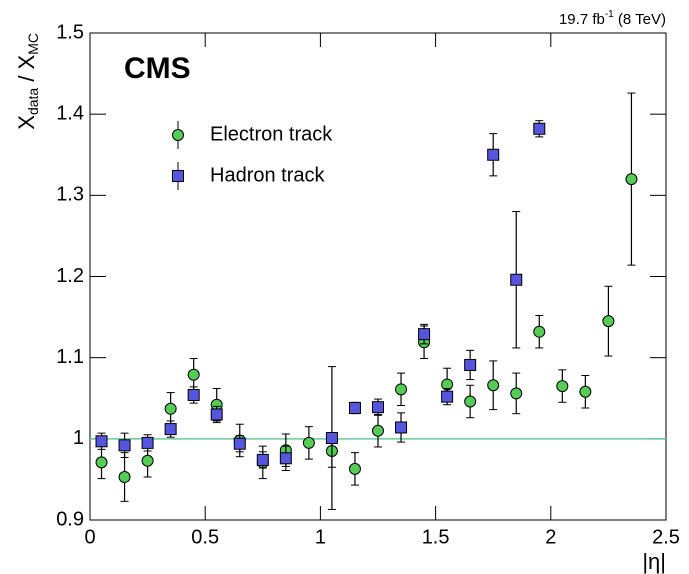 The width and height of the screenshot is (689, 574). Describe the element at coordinates (70, 357) in the screenshot. I see `y-tick-label: 1.1` at that location.